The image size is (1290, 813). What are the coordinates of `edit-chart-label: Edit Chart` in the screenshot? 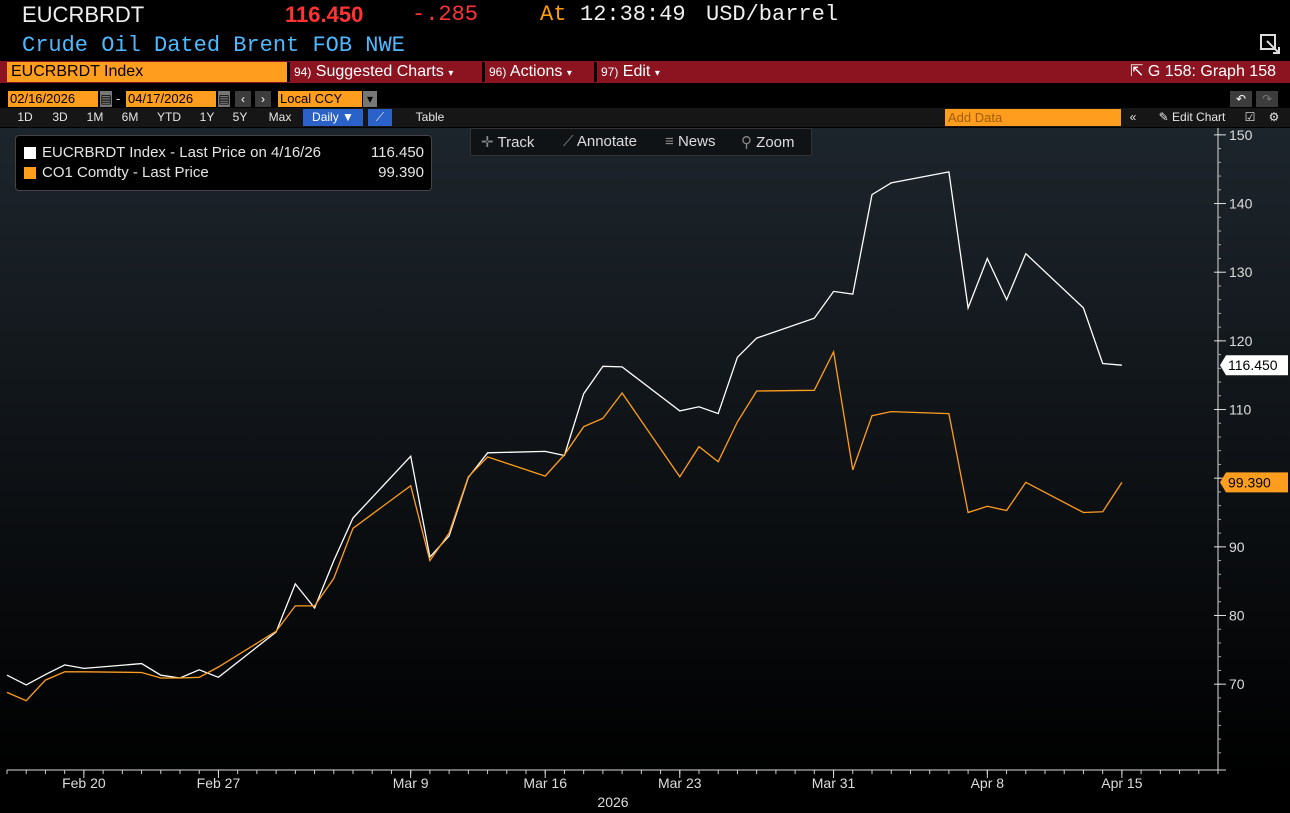 It's located at (1199, 117).